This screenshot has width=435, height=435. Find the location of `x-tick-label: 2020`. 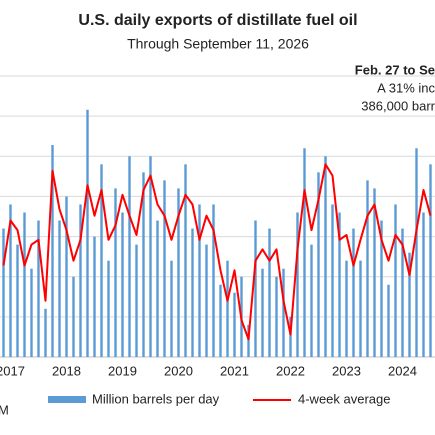

x-tick-label: 2020 is located at coordinates (178, 370).